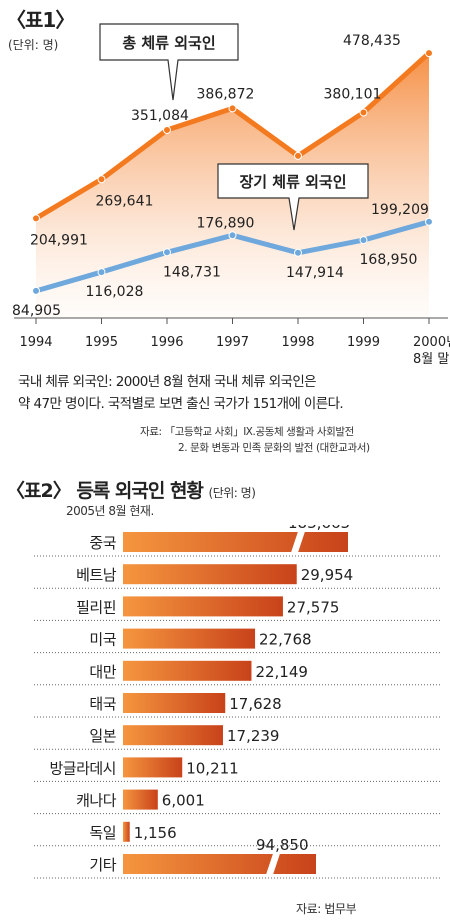  What do you see at coordinates (102, 833) in the screenshot?
I see `bar-category-label: 독일` at bounding box center [102, 833].